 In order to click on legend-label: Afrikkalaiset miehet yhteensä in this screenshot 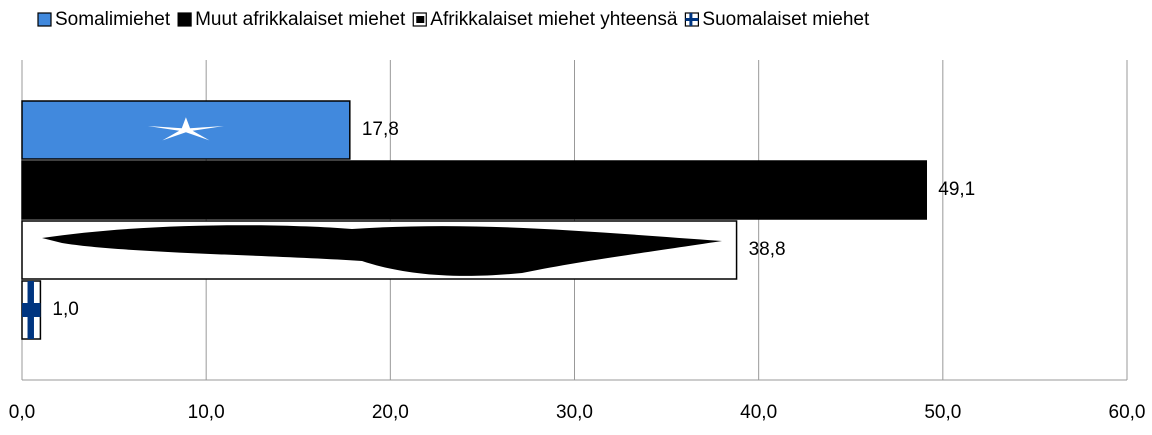, I will do `click(554, 19)`.